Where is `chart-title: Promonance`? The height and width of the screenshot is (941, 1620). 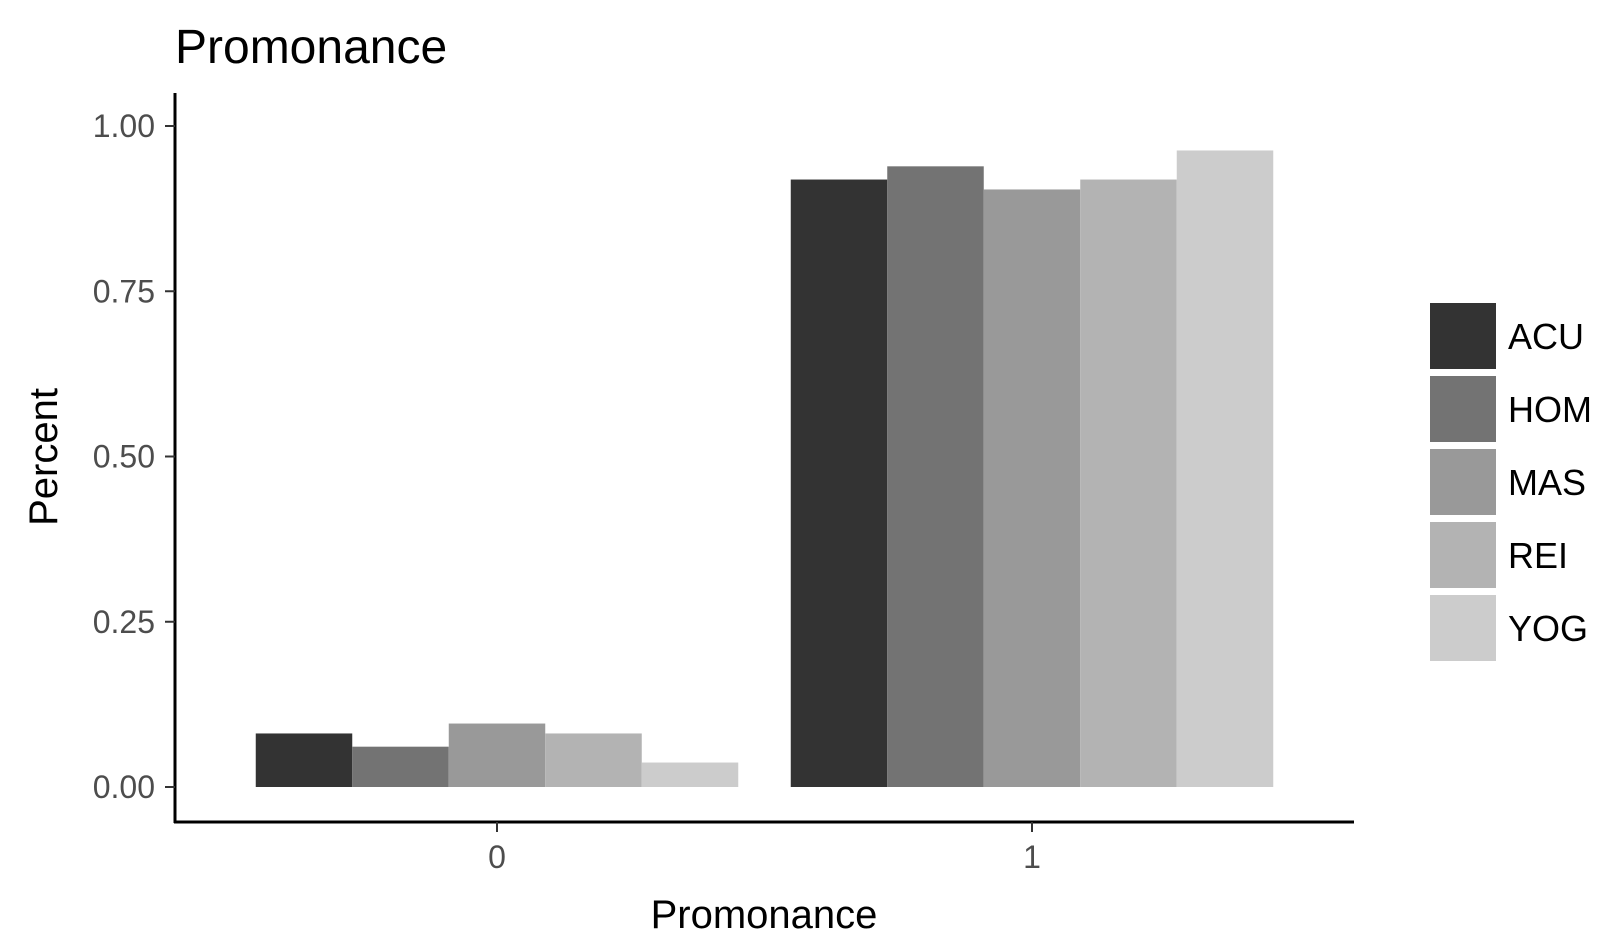
chart-title: Promonance is located at coordinates (311, 47).